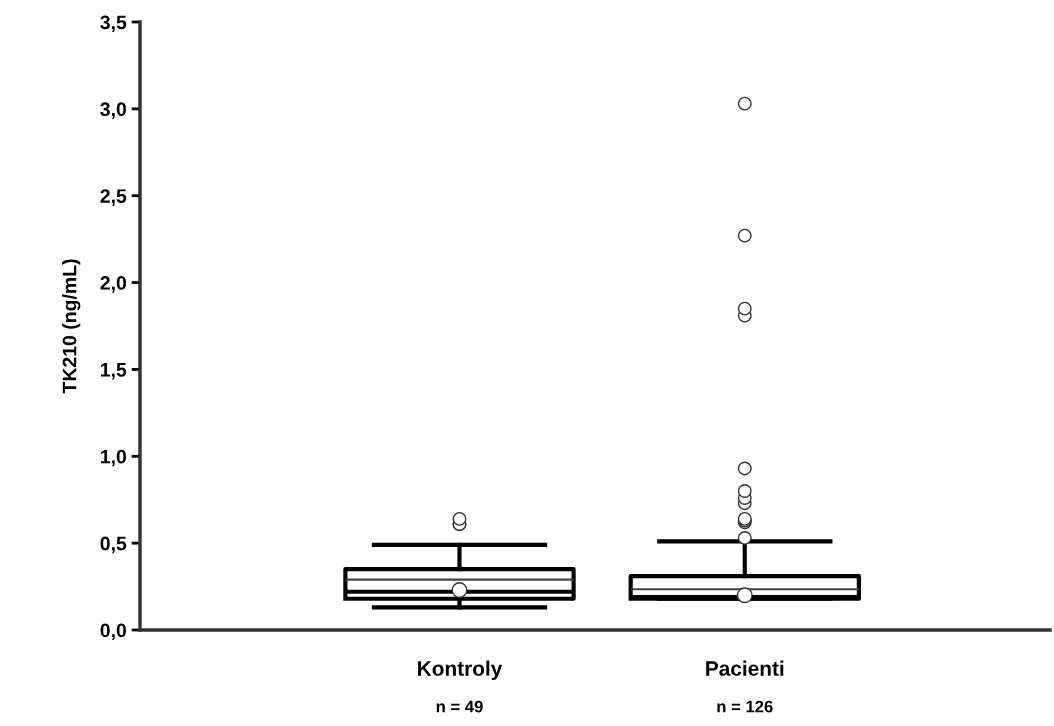 Image resolution: width=1054 pixels, height=726 pixels. Describe the element at coordinates (113, 197) in the screenshot. I see `y-tick-label: 2,5` at that location.